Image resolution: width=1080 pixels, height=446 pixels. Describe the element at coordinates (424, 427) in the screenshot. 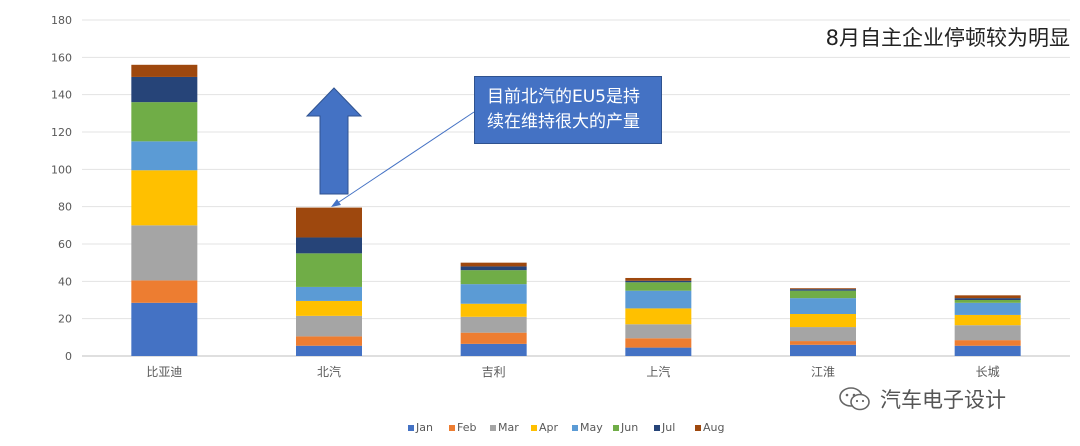

I see `legend-label: Jan` at that location.